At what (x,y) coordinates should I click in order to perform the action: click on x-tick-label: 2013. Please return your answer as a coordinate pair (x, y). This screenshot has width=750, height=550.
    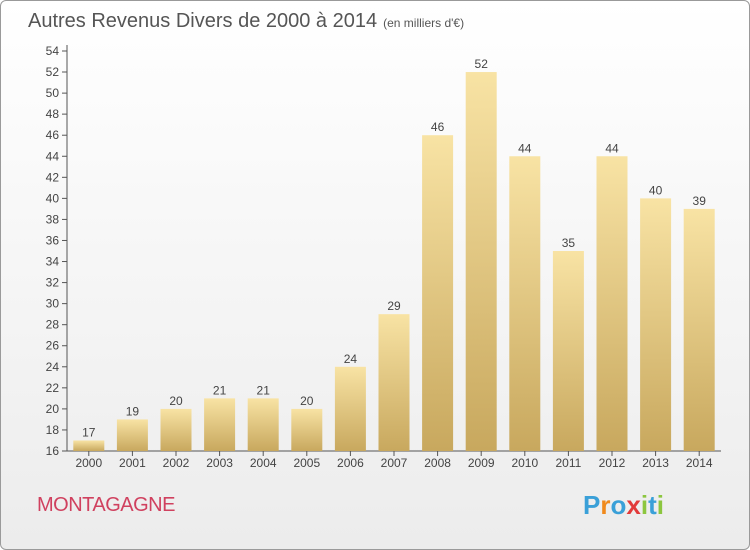
    Looking at the image, I should click on (655, 463).